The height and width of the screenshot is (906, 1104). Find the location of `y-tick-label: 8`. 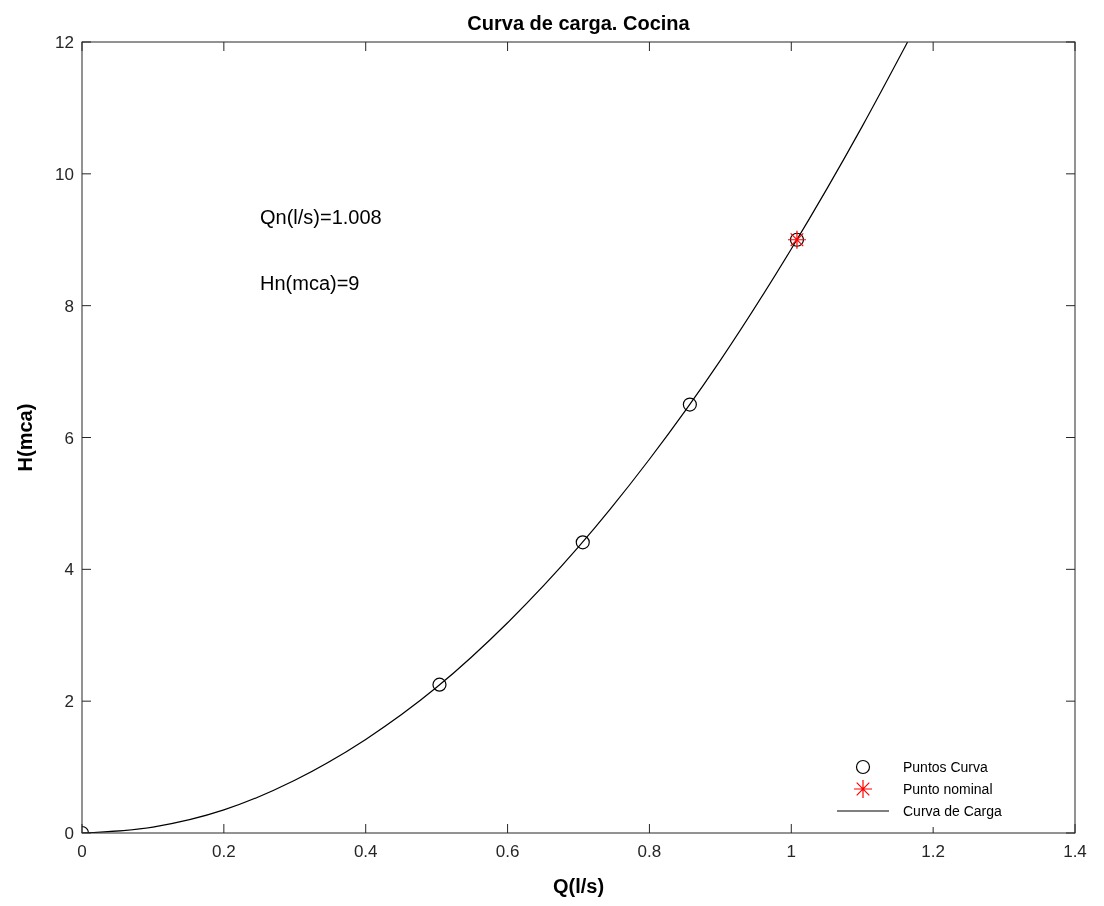

y-tick-label: 8 is located at coordinates (69, 306).